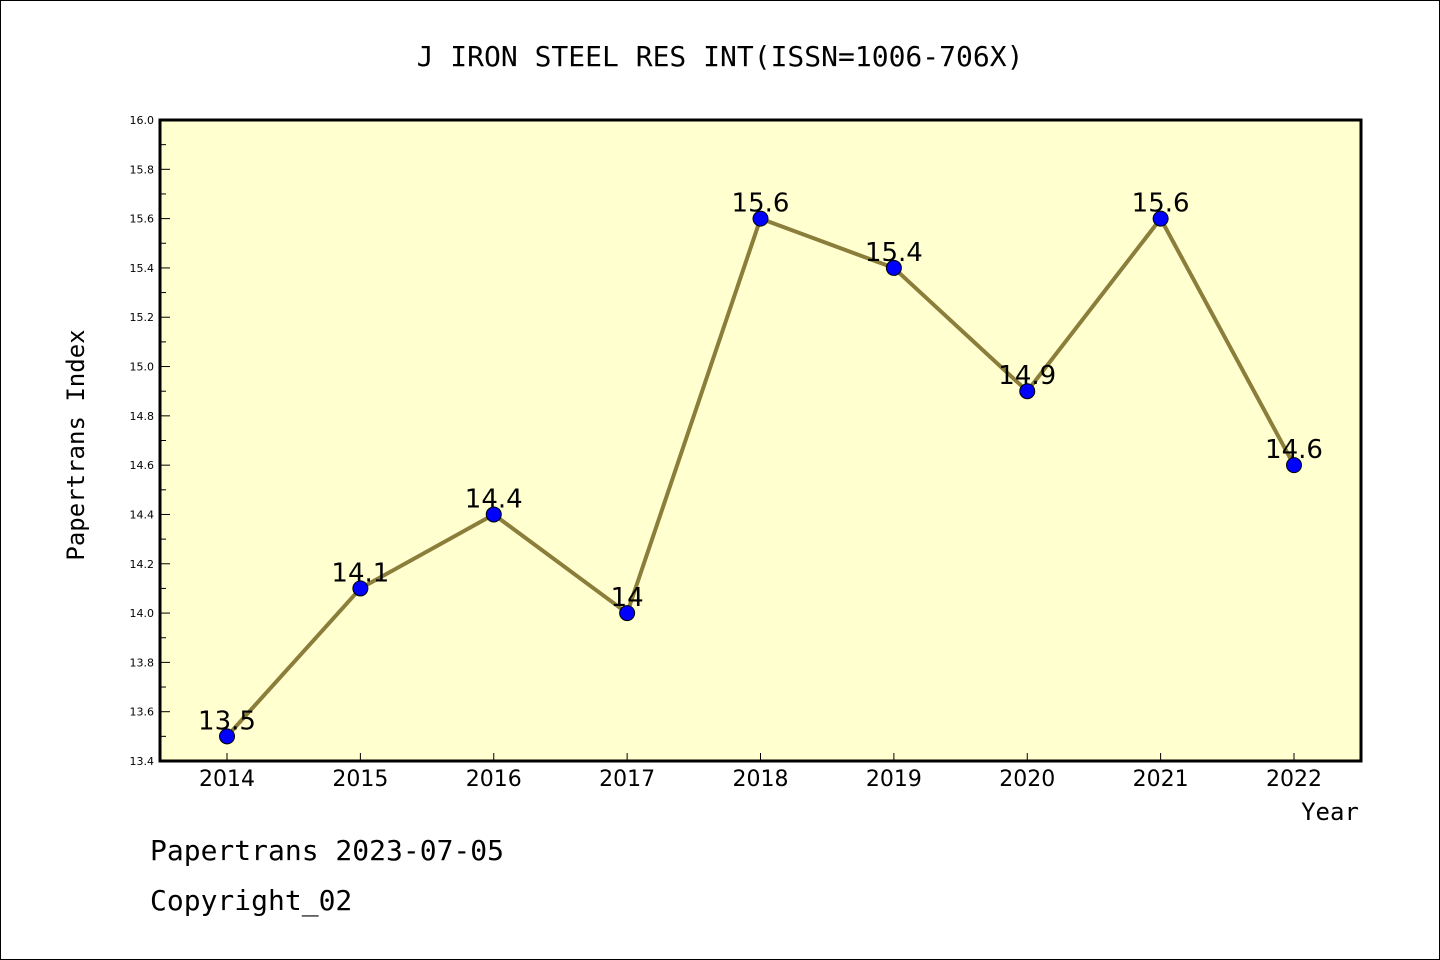 Image resolution: width=1440 pixels, height=960 pixels. Describe the element at coordinates (494, 779) in the screenshot. I see `x-tick-label: 2016` at that location.